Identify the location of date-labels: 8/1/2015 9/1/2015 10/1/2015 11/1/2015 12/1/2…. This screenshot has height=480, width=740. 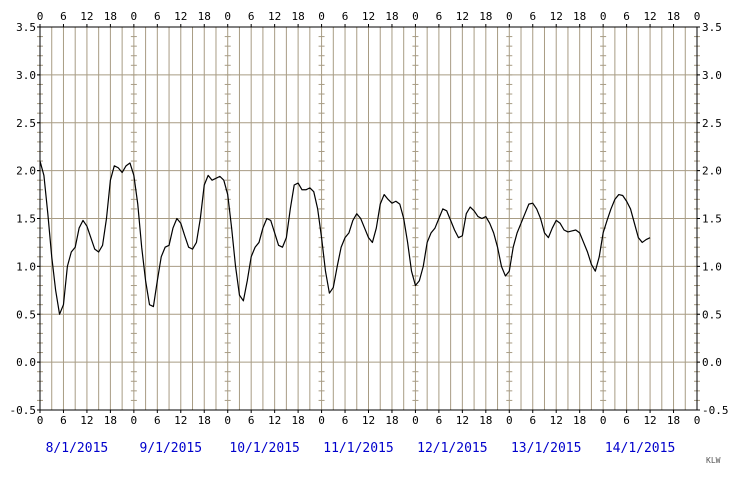
(361, 448).